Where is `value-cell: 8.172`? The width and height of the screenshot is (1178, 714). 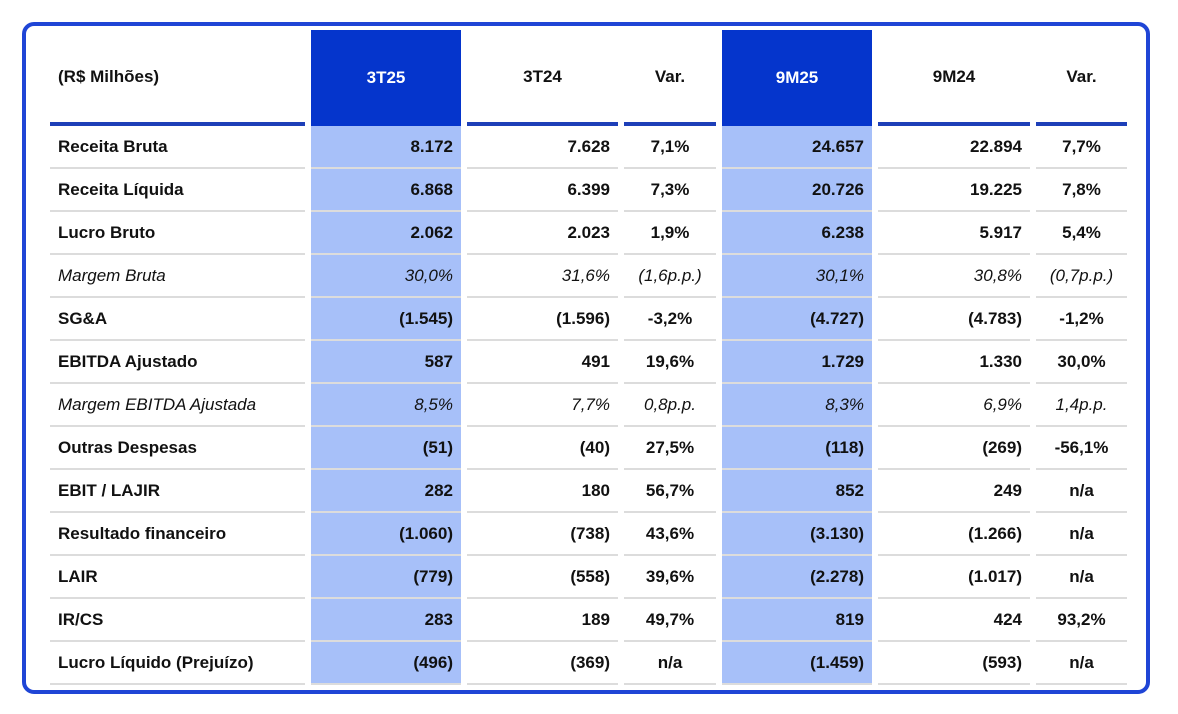 value-cell: 8.172 is located at coordinates (386, 147).